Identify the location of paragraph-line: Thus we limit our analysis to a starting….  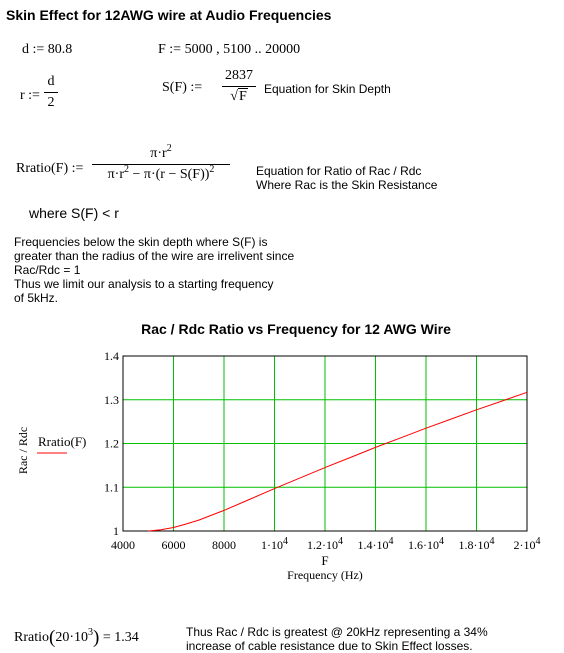
(144, 284).